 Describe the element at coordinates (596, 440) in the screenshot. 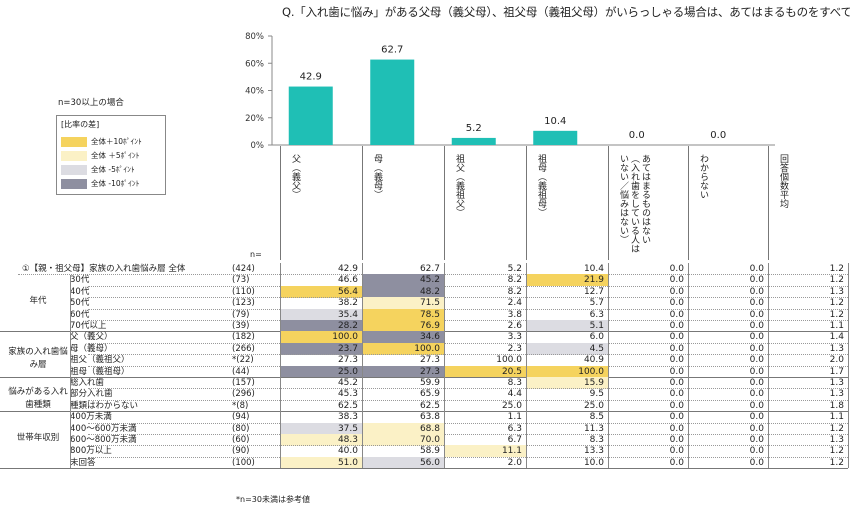

I see `table-cell: 8.3` at that location.